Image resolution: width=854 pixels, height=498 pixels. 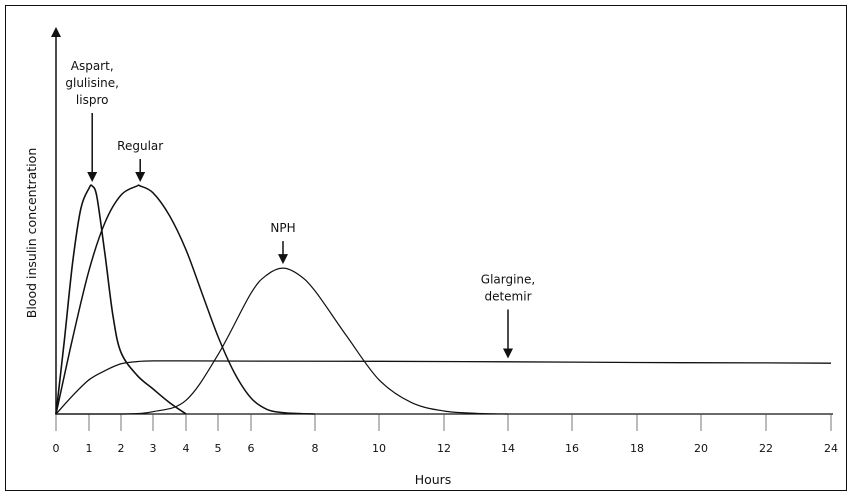 I want to click on x-tick-label: 6, so click(x=251, y=448).